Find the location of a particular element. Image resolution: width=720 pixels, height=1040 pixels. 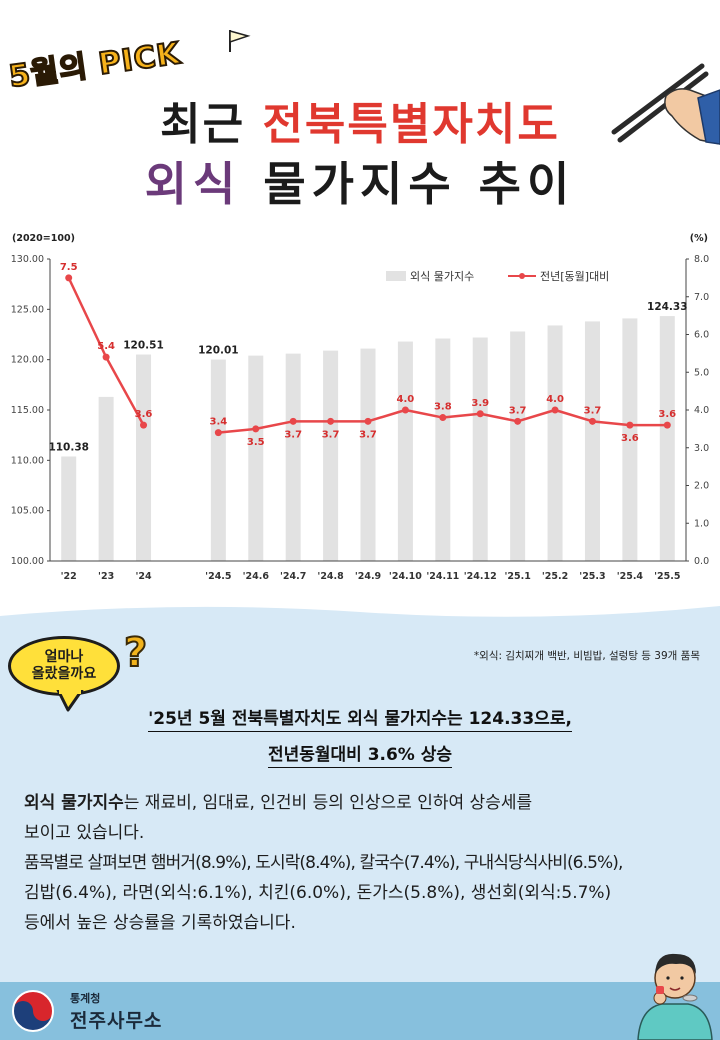

right-tick-label: 0.0 is located at coordinates (701, 561).